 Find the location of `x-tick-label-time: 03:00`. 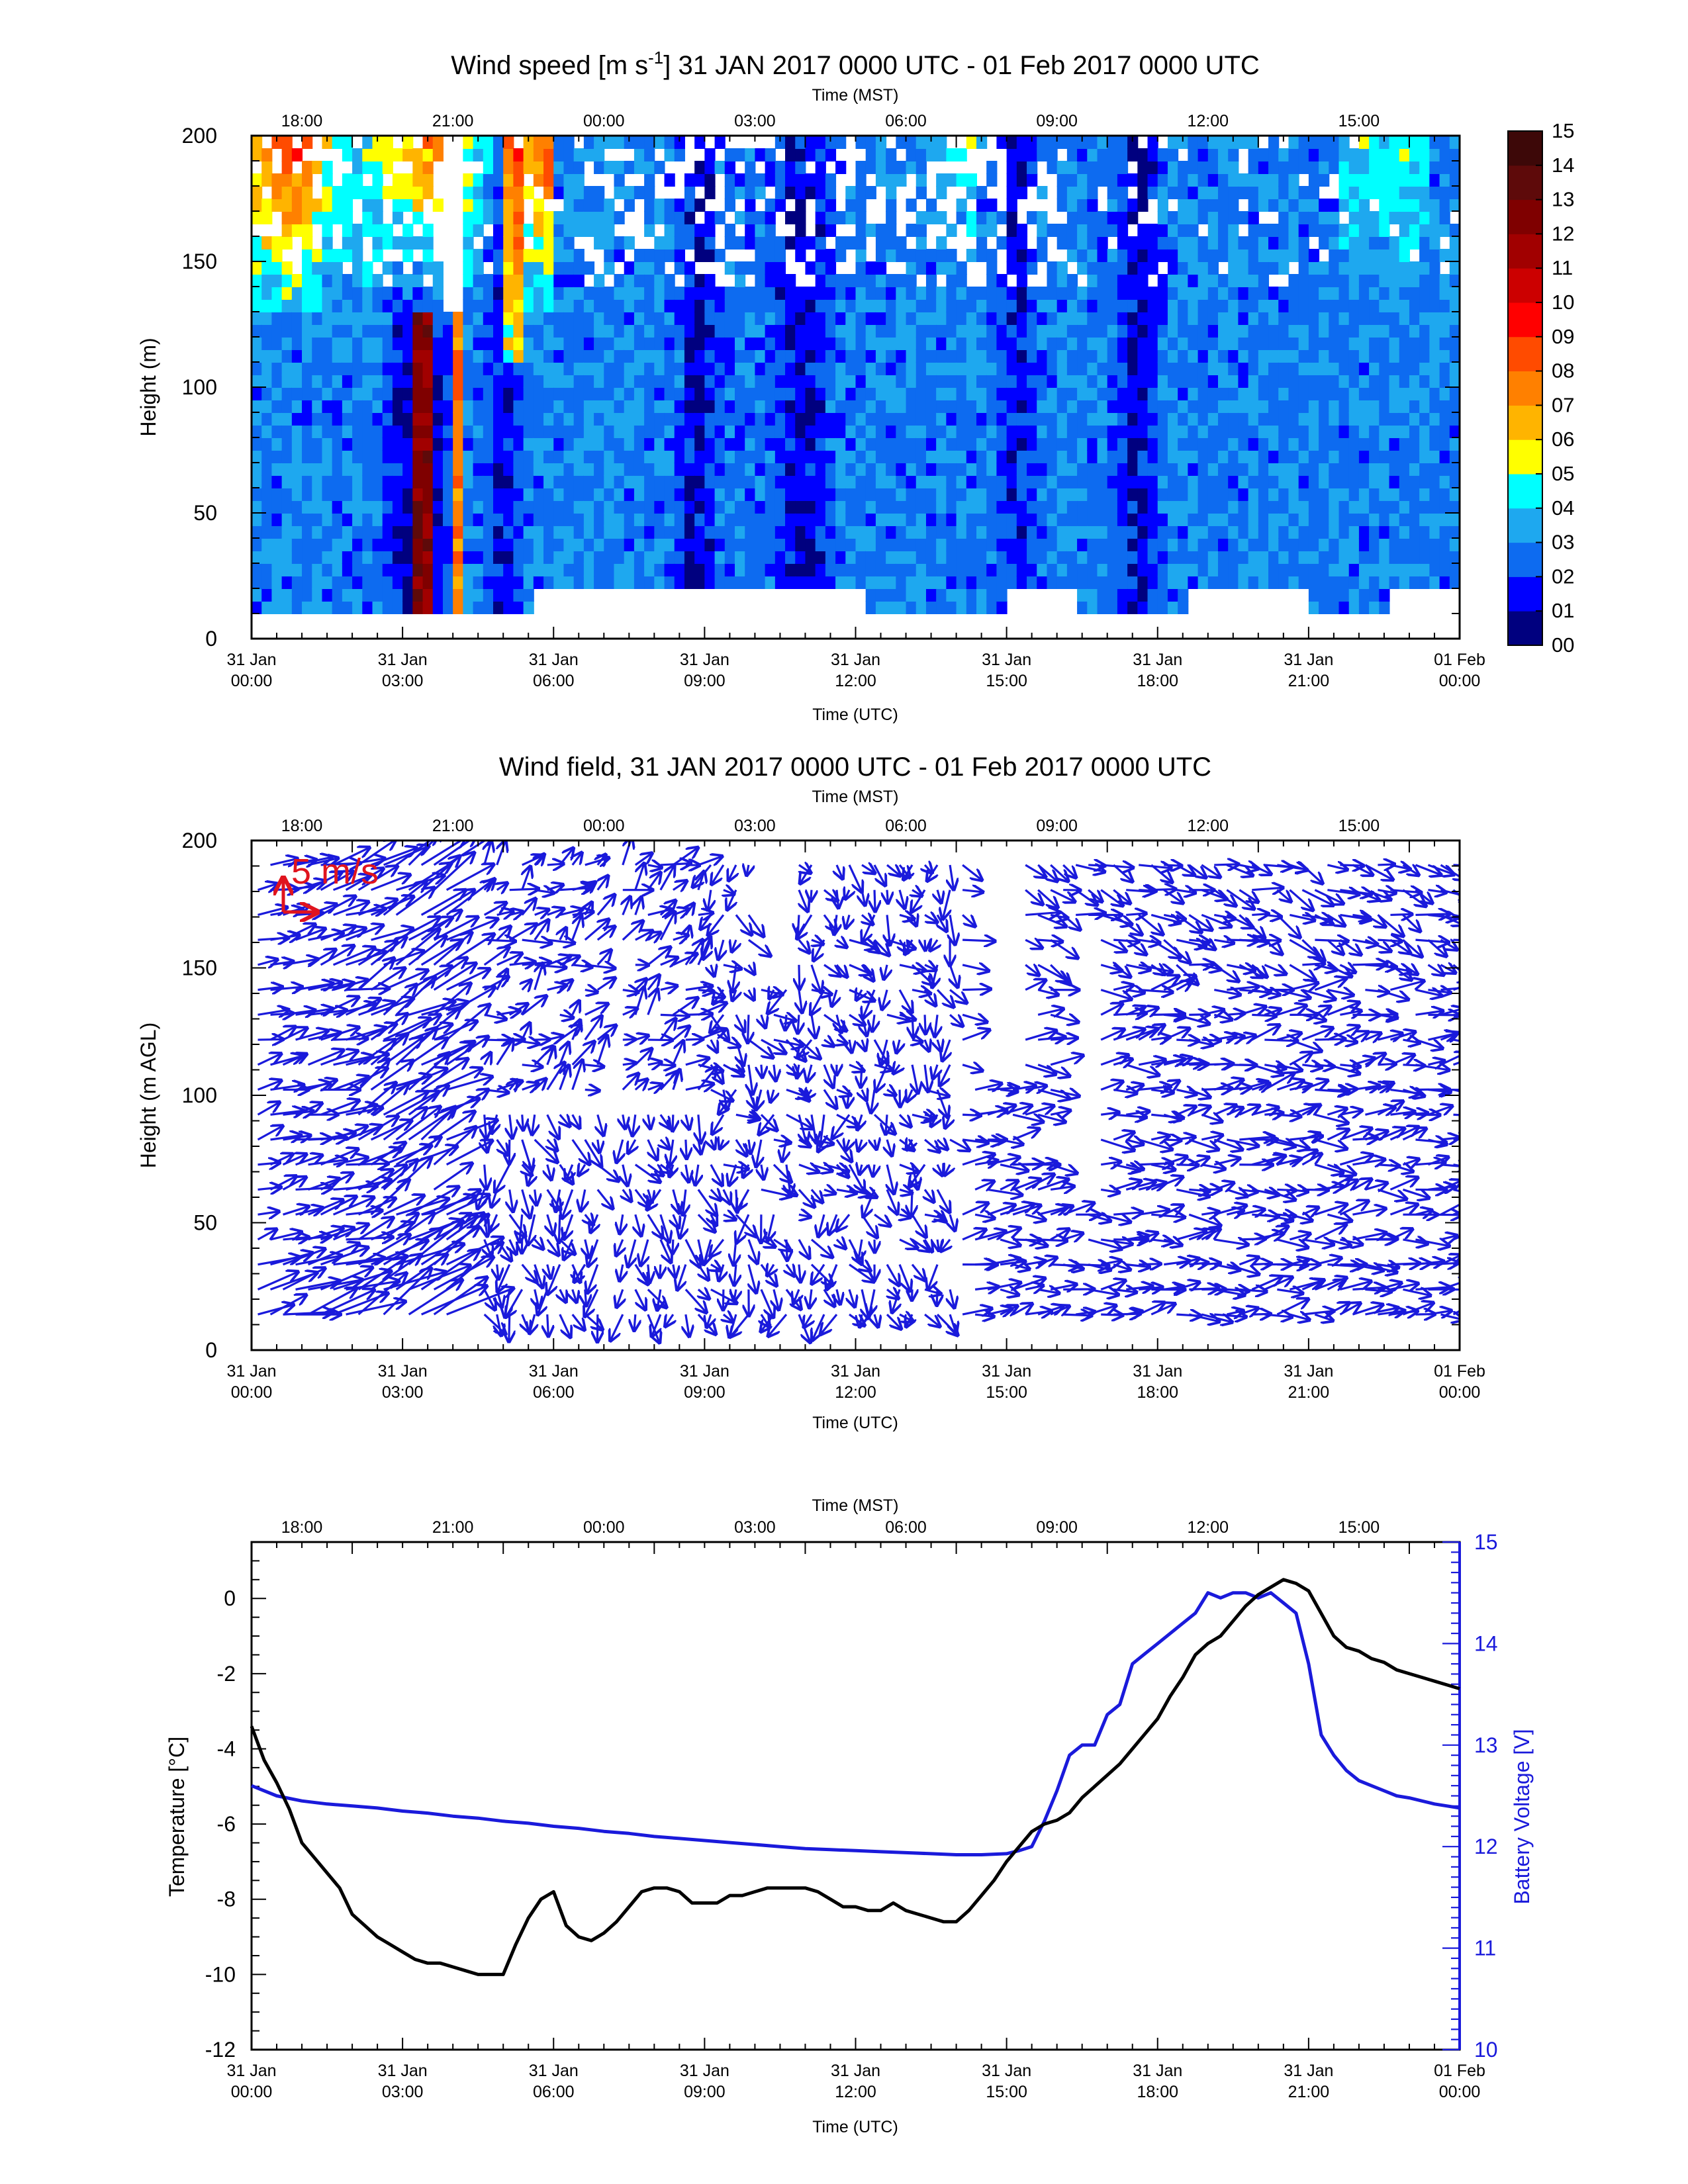

x-tick-label-time: 03:00 is located at coordinates (403, 681).